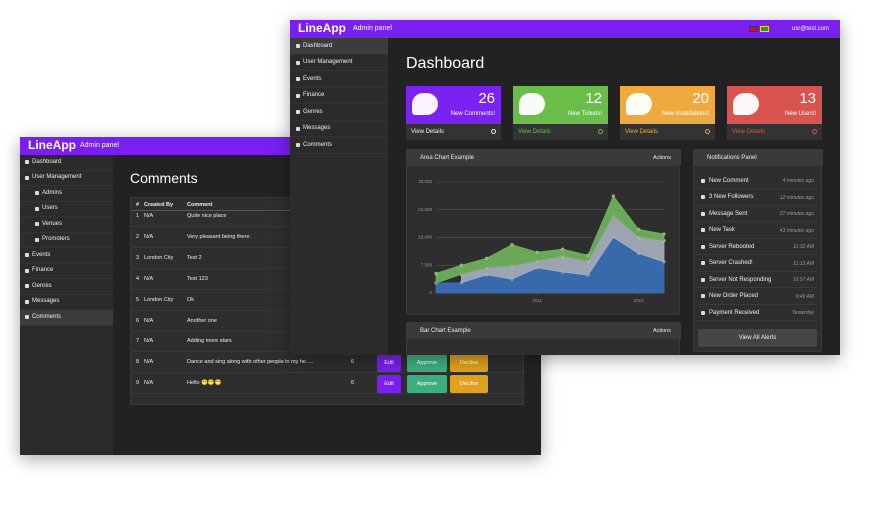 The width and height of the screenshot is (892, 506). I want to click on panel-header: Notifications Panel, so click(758, 158).